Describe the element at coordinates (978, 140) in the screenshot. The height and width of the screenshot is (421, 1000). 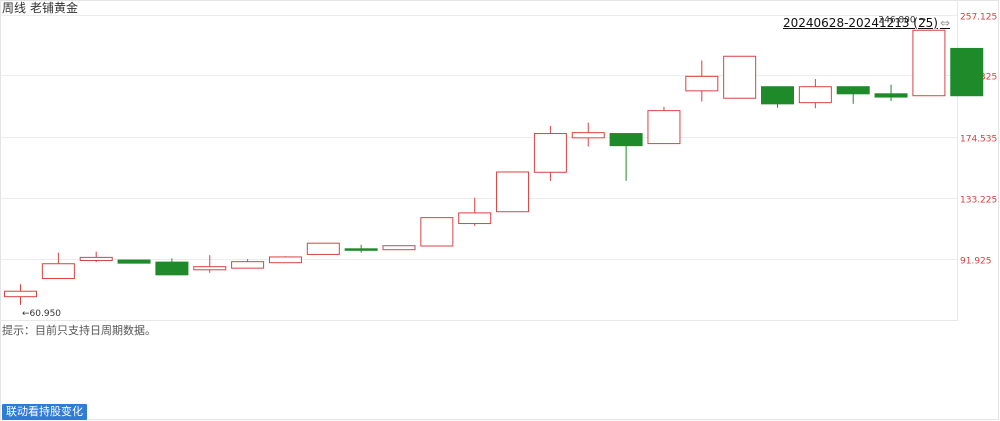
I see `y-tick-label: 174.535` at that location.